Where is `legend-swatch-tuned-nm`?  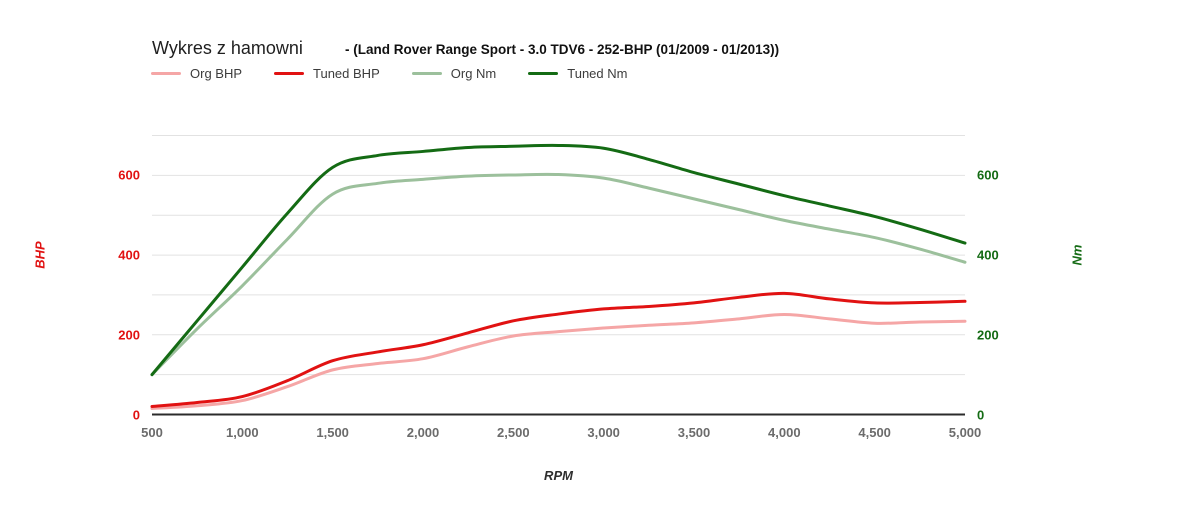
legend-swatch-tuned-nm is located at coordinates (543, 73).